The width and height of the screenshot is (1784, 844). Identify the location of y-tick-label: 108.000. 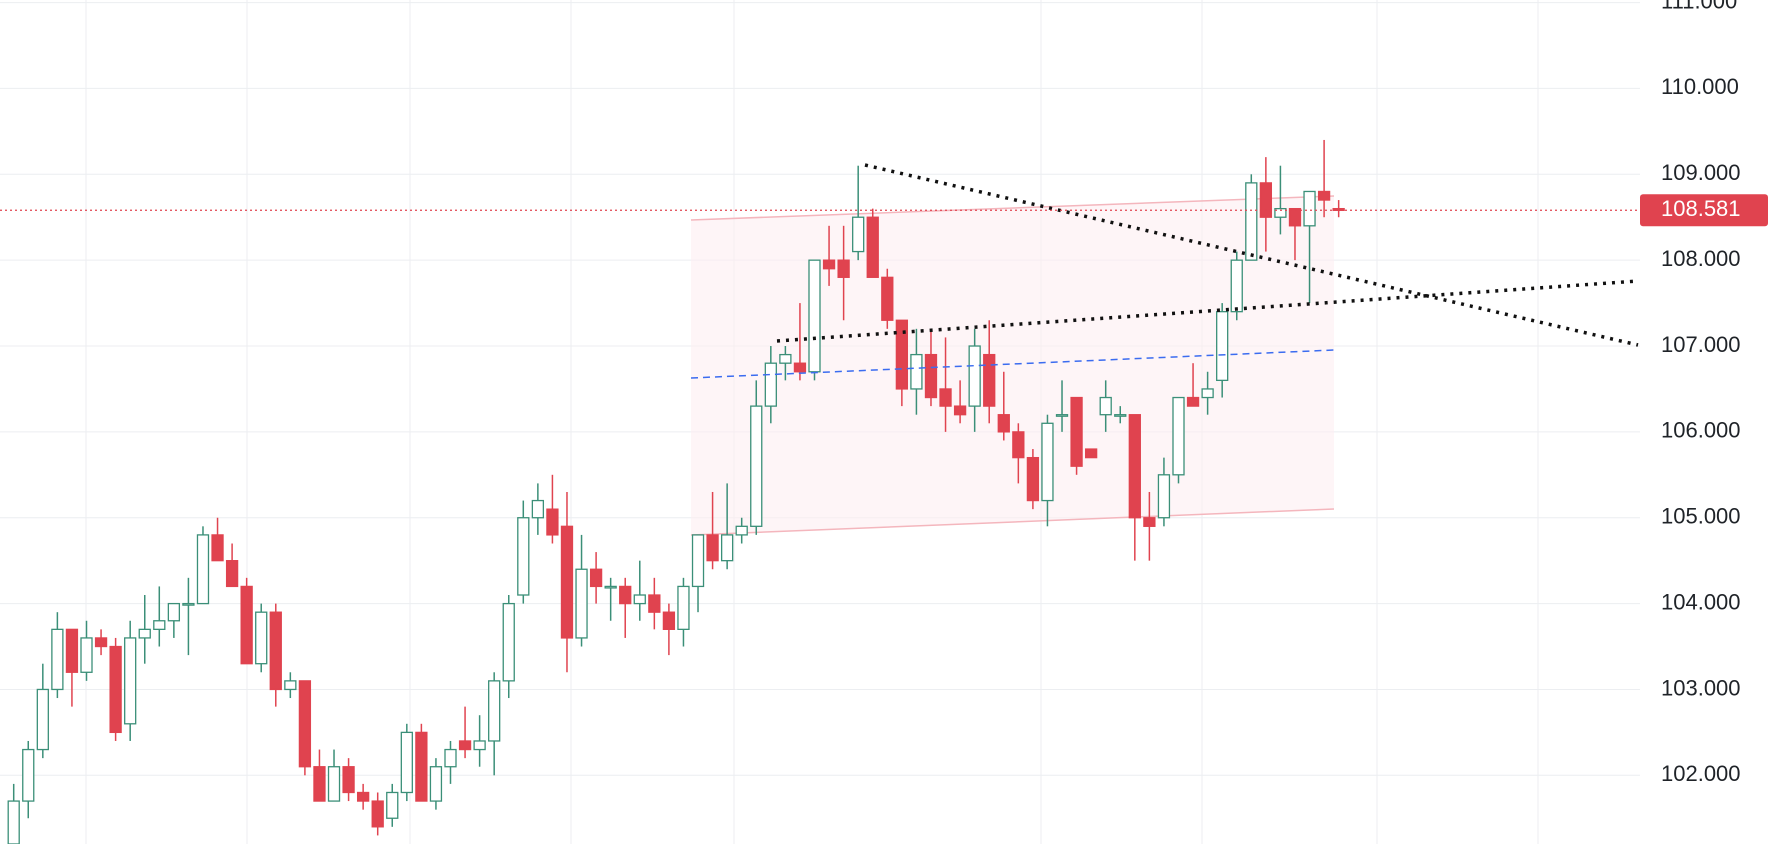
(1701, 258).